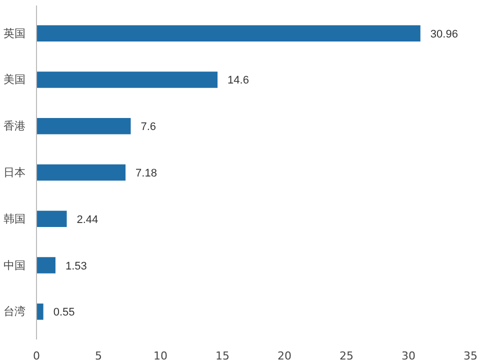 Image resolution: width=500 pixels, height=362 pixels. Describe the element at coordinates (15, 33) in the screenshot. I see `y-tick-label: 英国` at that location.